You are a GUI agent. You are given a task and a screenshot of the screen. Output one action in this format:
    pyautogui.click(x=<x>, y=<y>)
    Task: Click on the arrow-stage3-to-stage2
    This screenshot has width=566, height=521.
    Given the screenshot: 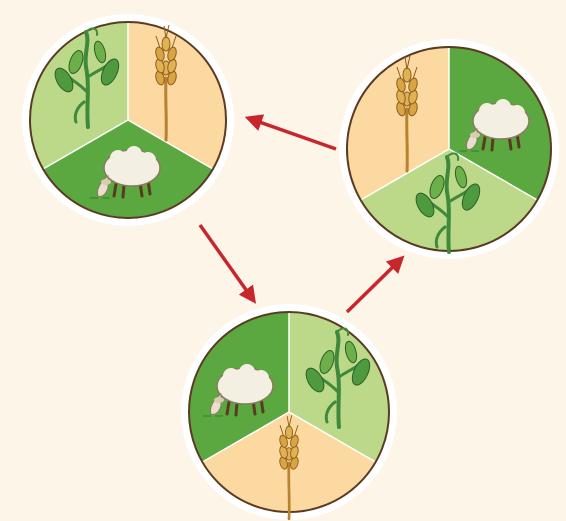 What is the action you would take?
    pyautogui.click(x=375, y=284)
    